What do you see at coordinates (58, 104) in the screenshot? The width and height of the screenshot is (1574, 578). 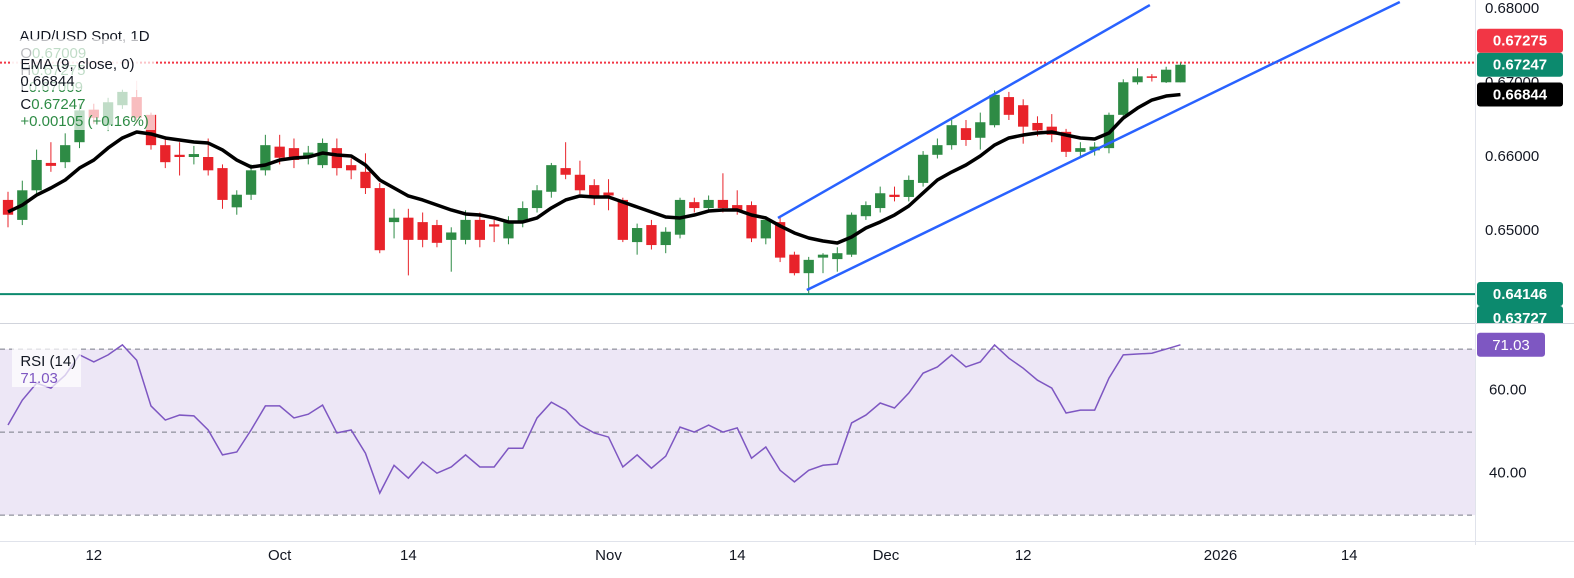 I see `ohlc-value: 0.67247` at bounding box center [58, 104].